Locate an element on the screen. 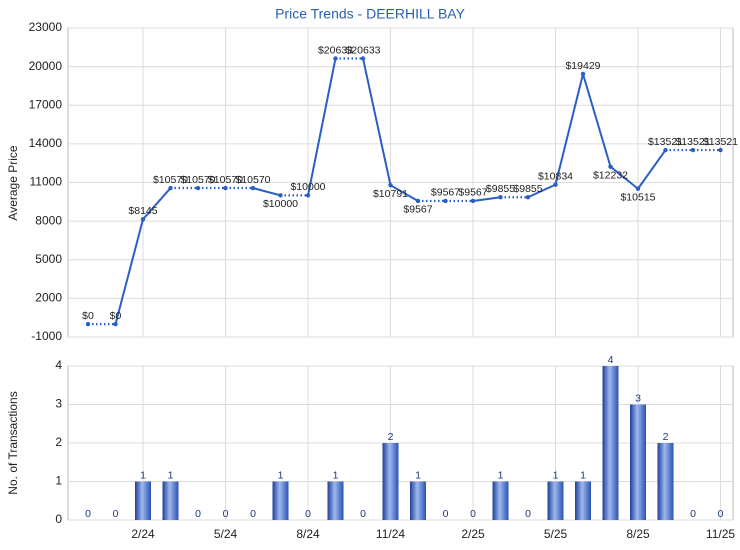 This screenshot has width=740, height=550. data-label: $19429 is located at coordinates (582, 66).